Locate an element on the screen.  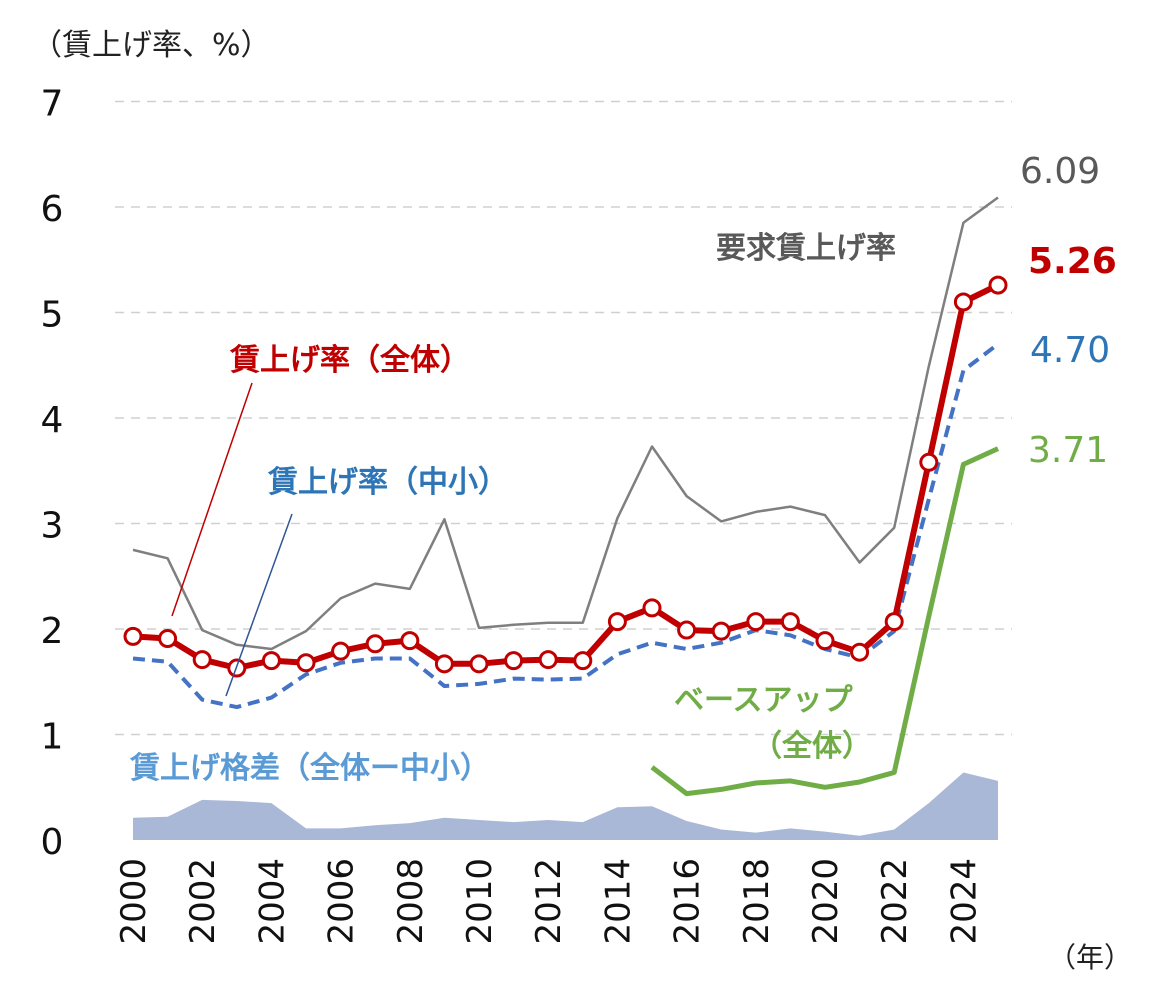
y-tick-label-3: 3 is located at coordinates (52, 526).